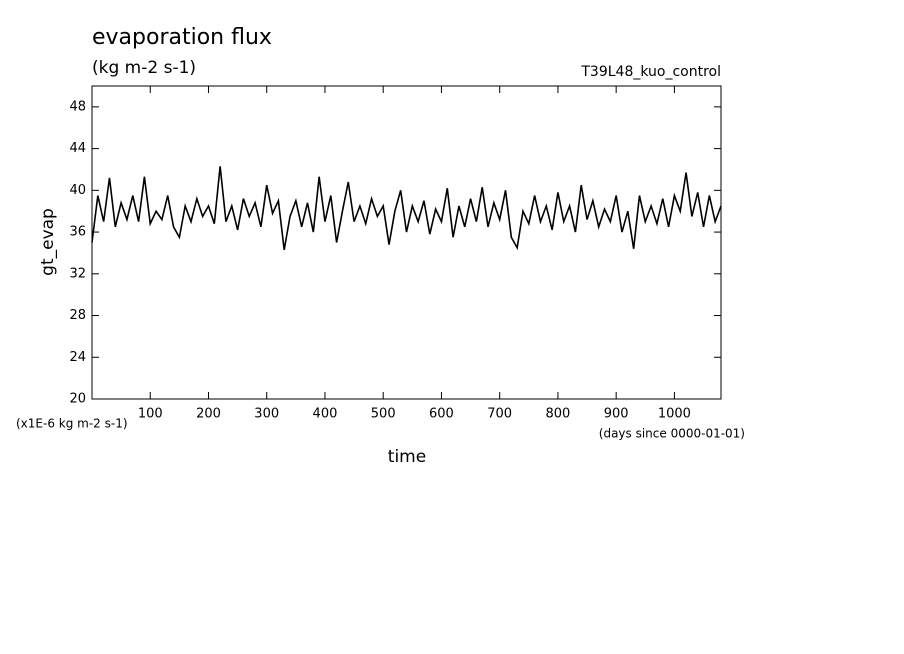 The image size is (904, 654). I want to click on annotation: T39L48_kuo_control, so click(650, 72).